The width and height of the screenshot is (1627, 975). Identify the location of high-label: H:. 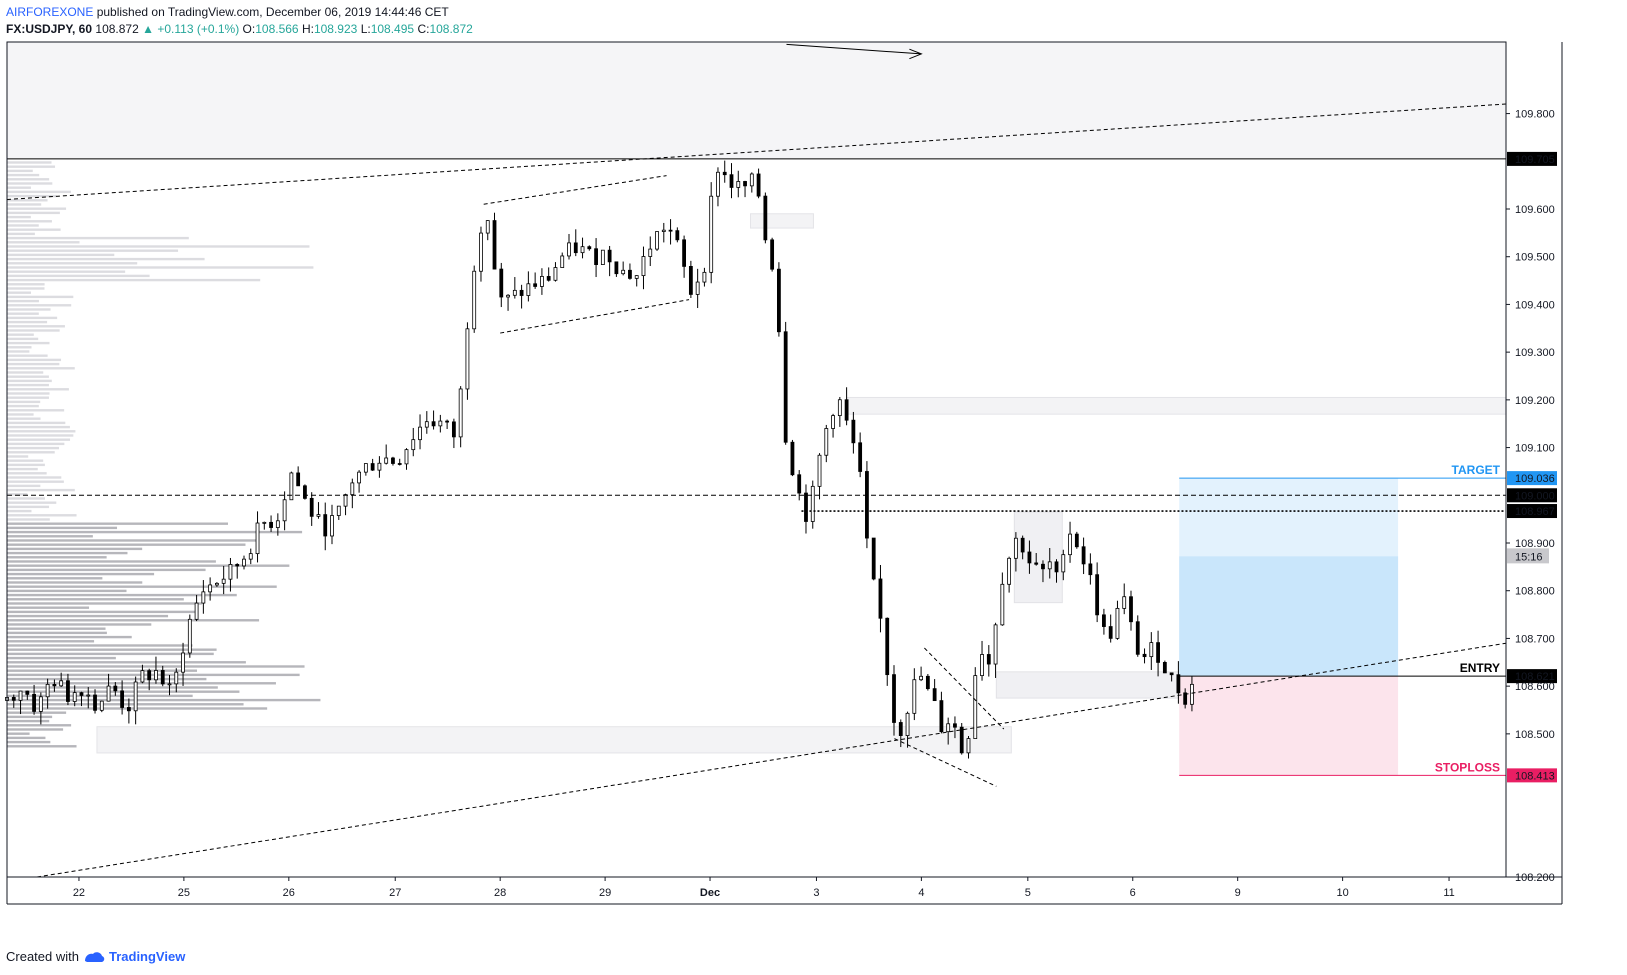
(307, 29).